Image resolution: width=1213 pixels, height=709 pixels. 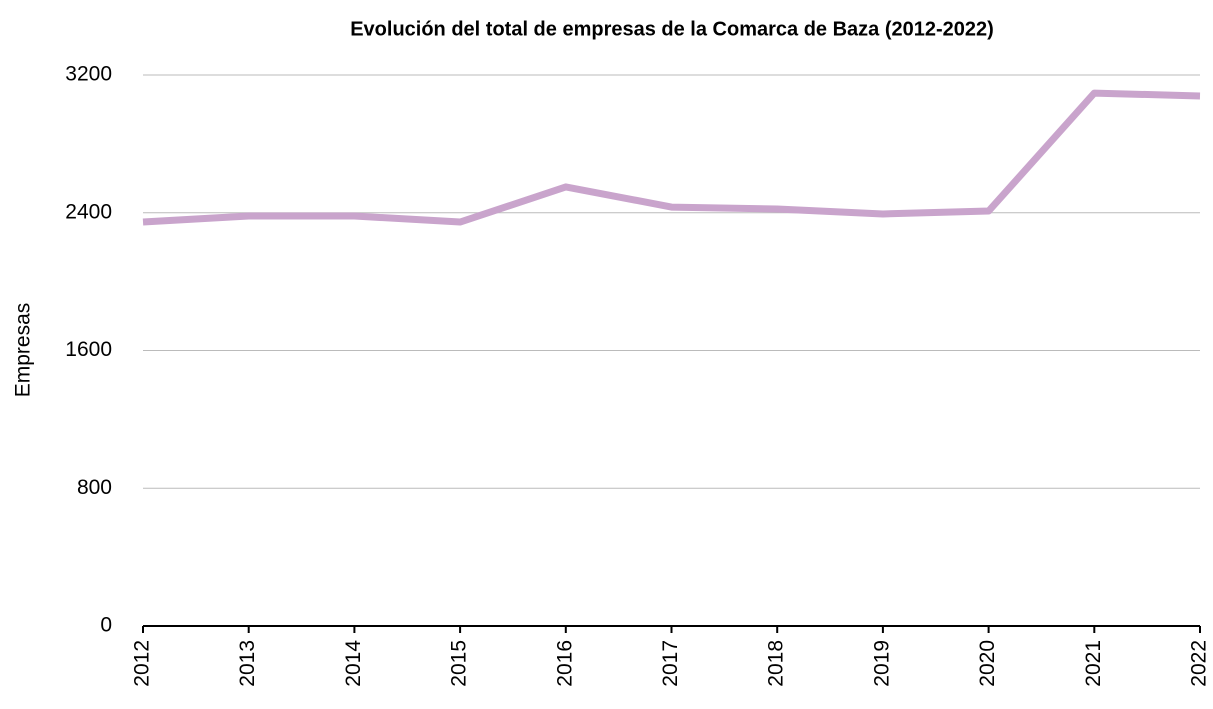 What do you see at coordinates (670, 663) in the screenshot?
I see `x-tick-label: 2017` at bounding box center [670, 663].